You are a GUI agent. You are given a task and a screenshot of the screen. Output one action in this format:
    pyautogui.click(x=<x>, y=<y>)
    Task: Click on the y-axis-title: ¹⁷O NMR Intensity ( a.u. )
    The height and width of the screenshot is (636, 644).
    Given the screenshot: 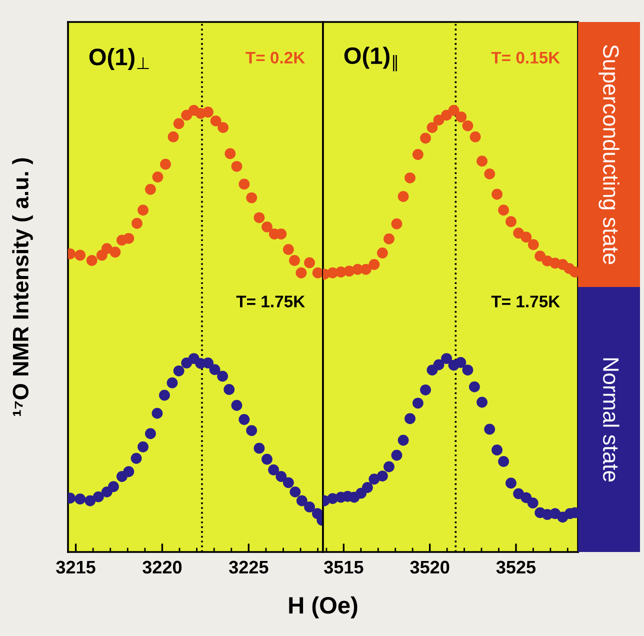 What is the action you would take?
    pyautogui.click(x=22, y=287)
    